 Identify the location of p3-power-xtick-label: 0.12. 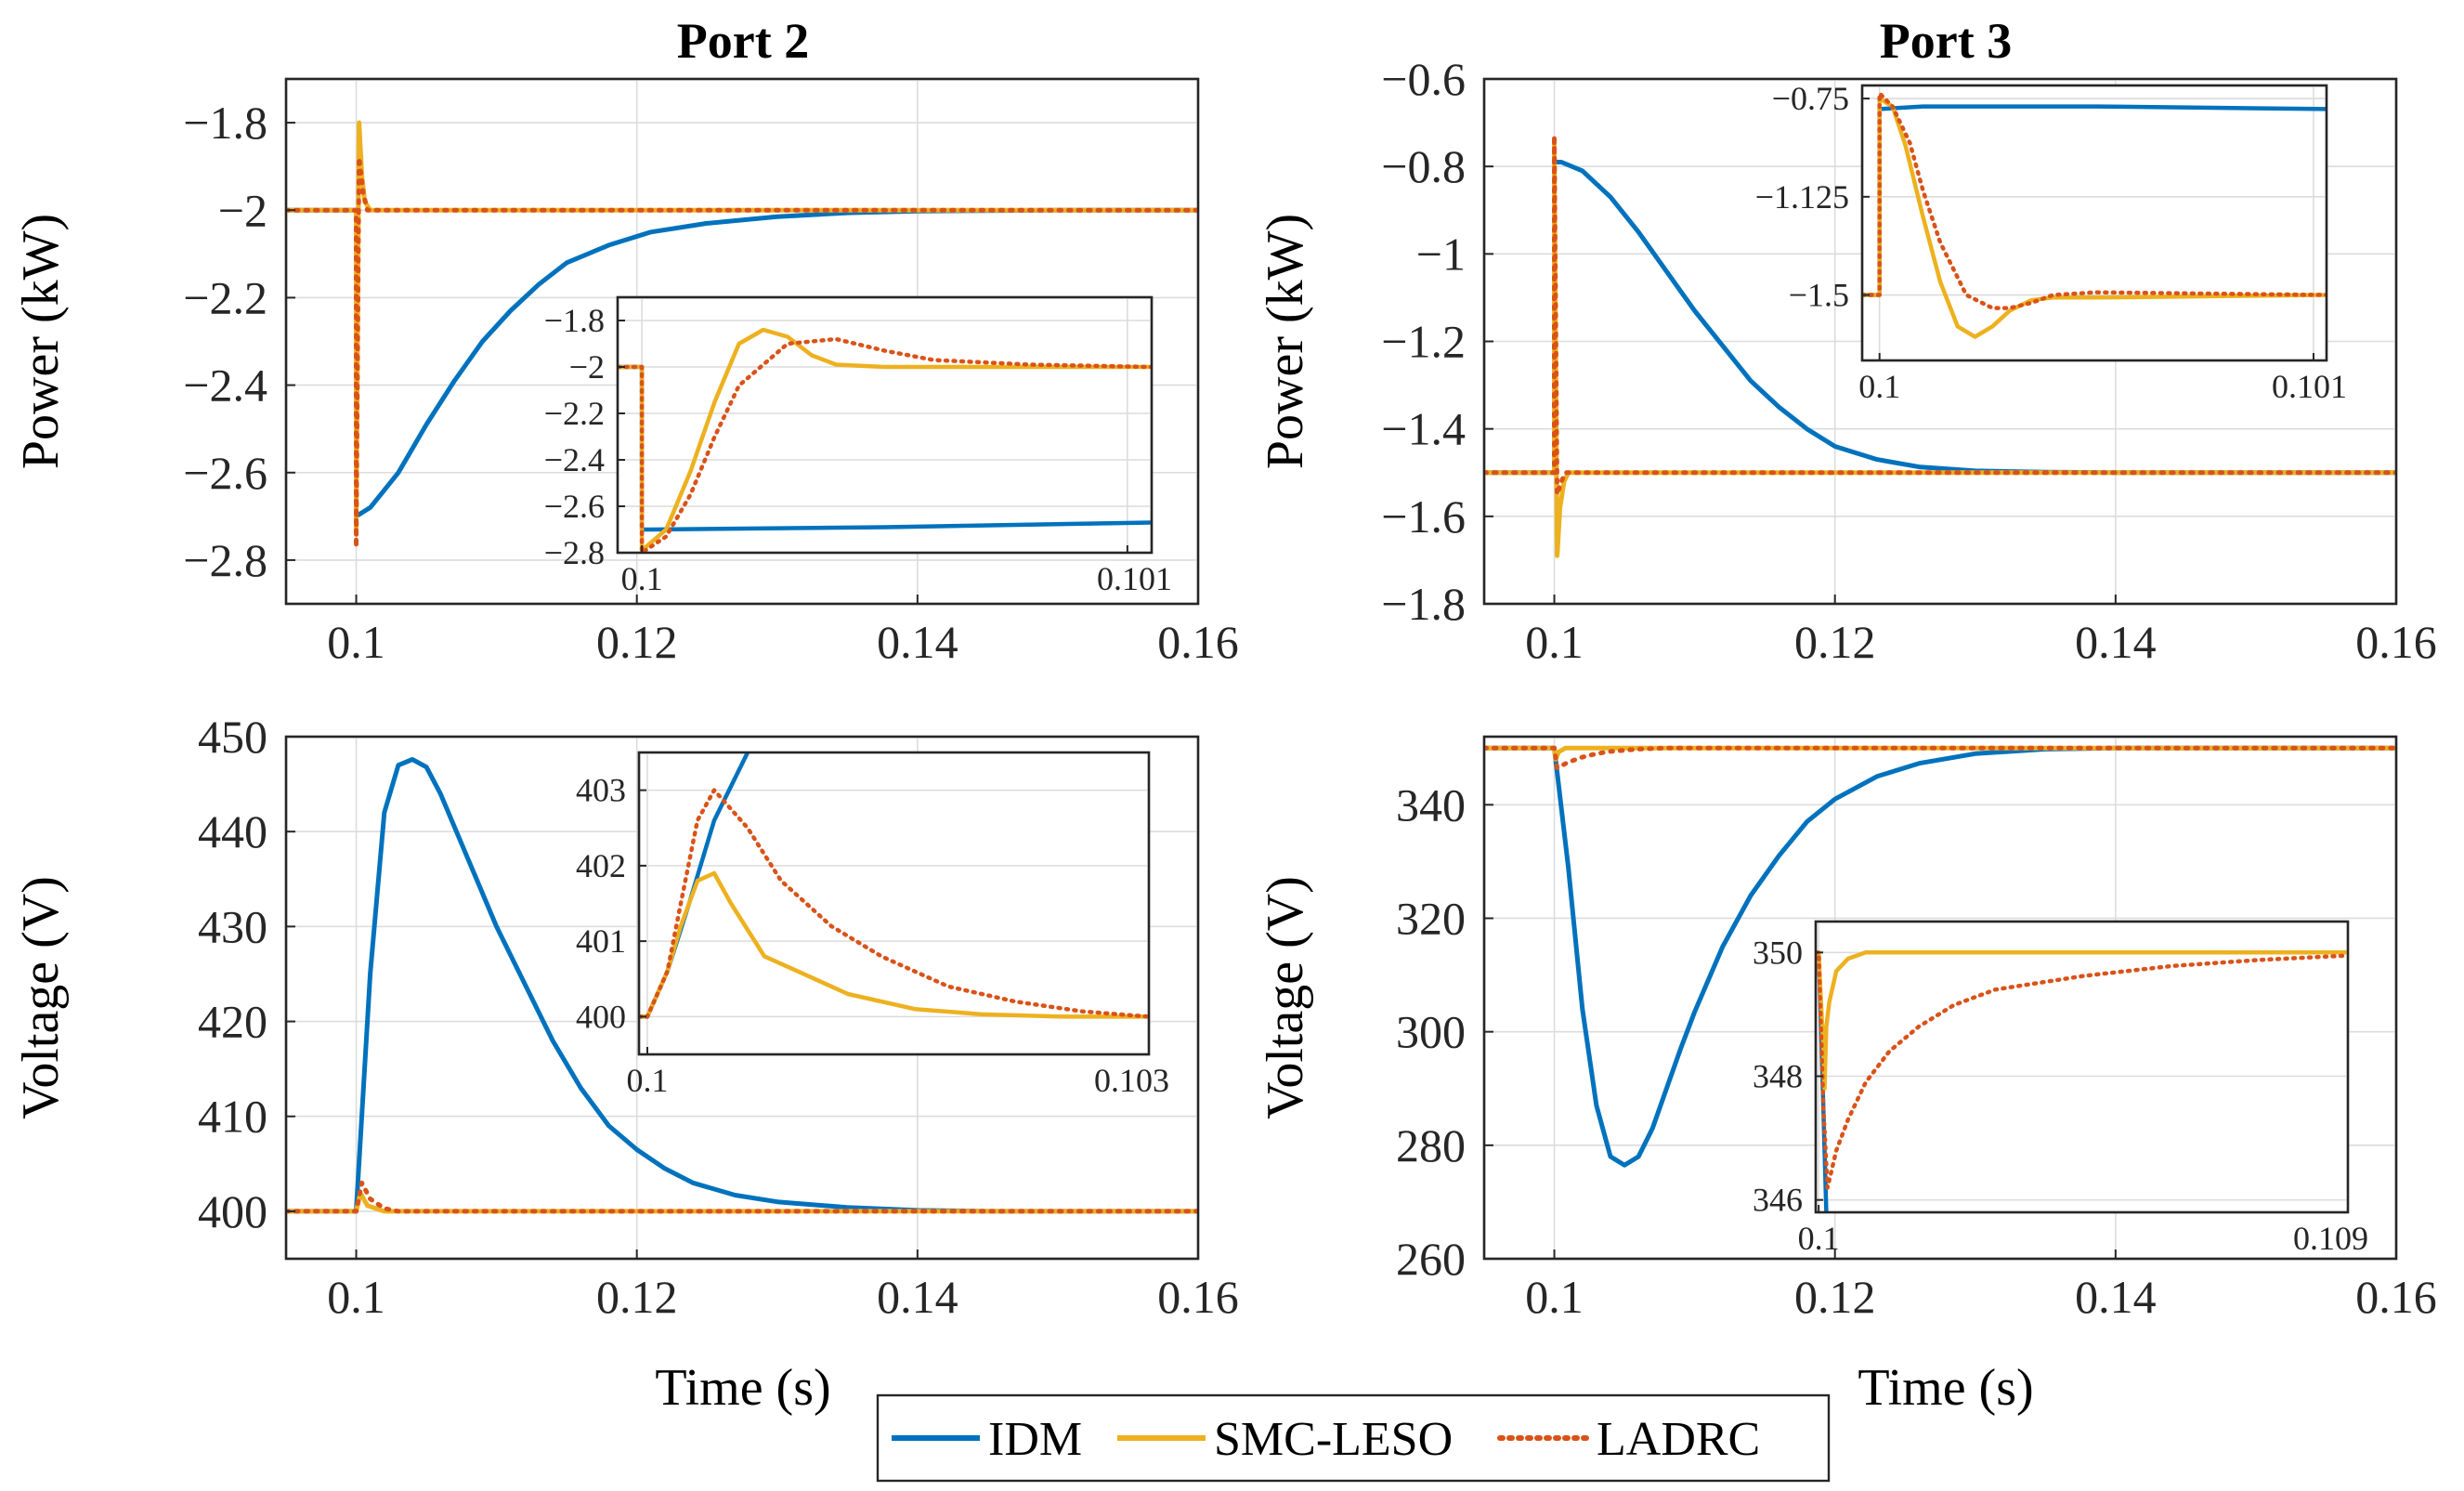
(1835, 642).